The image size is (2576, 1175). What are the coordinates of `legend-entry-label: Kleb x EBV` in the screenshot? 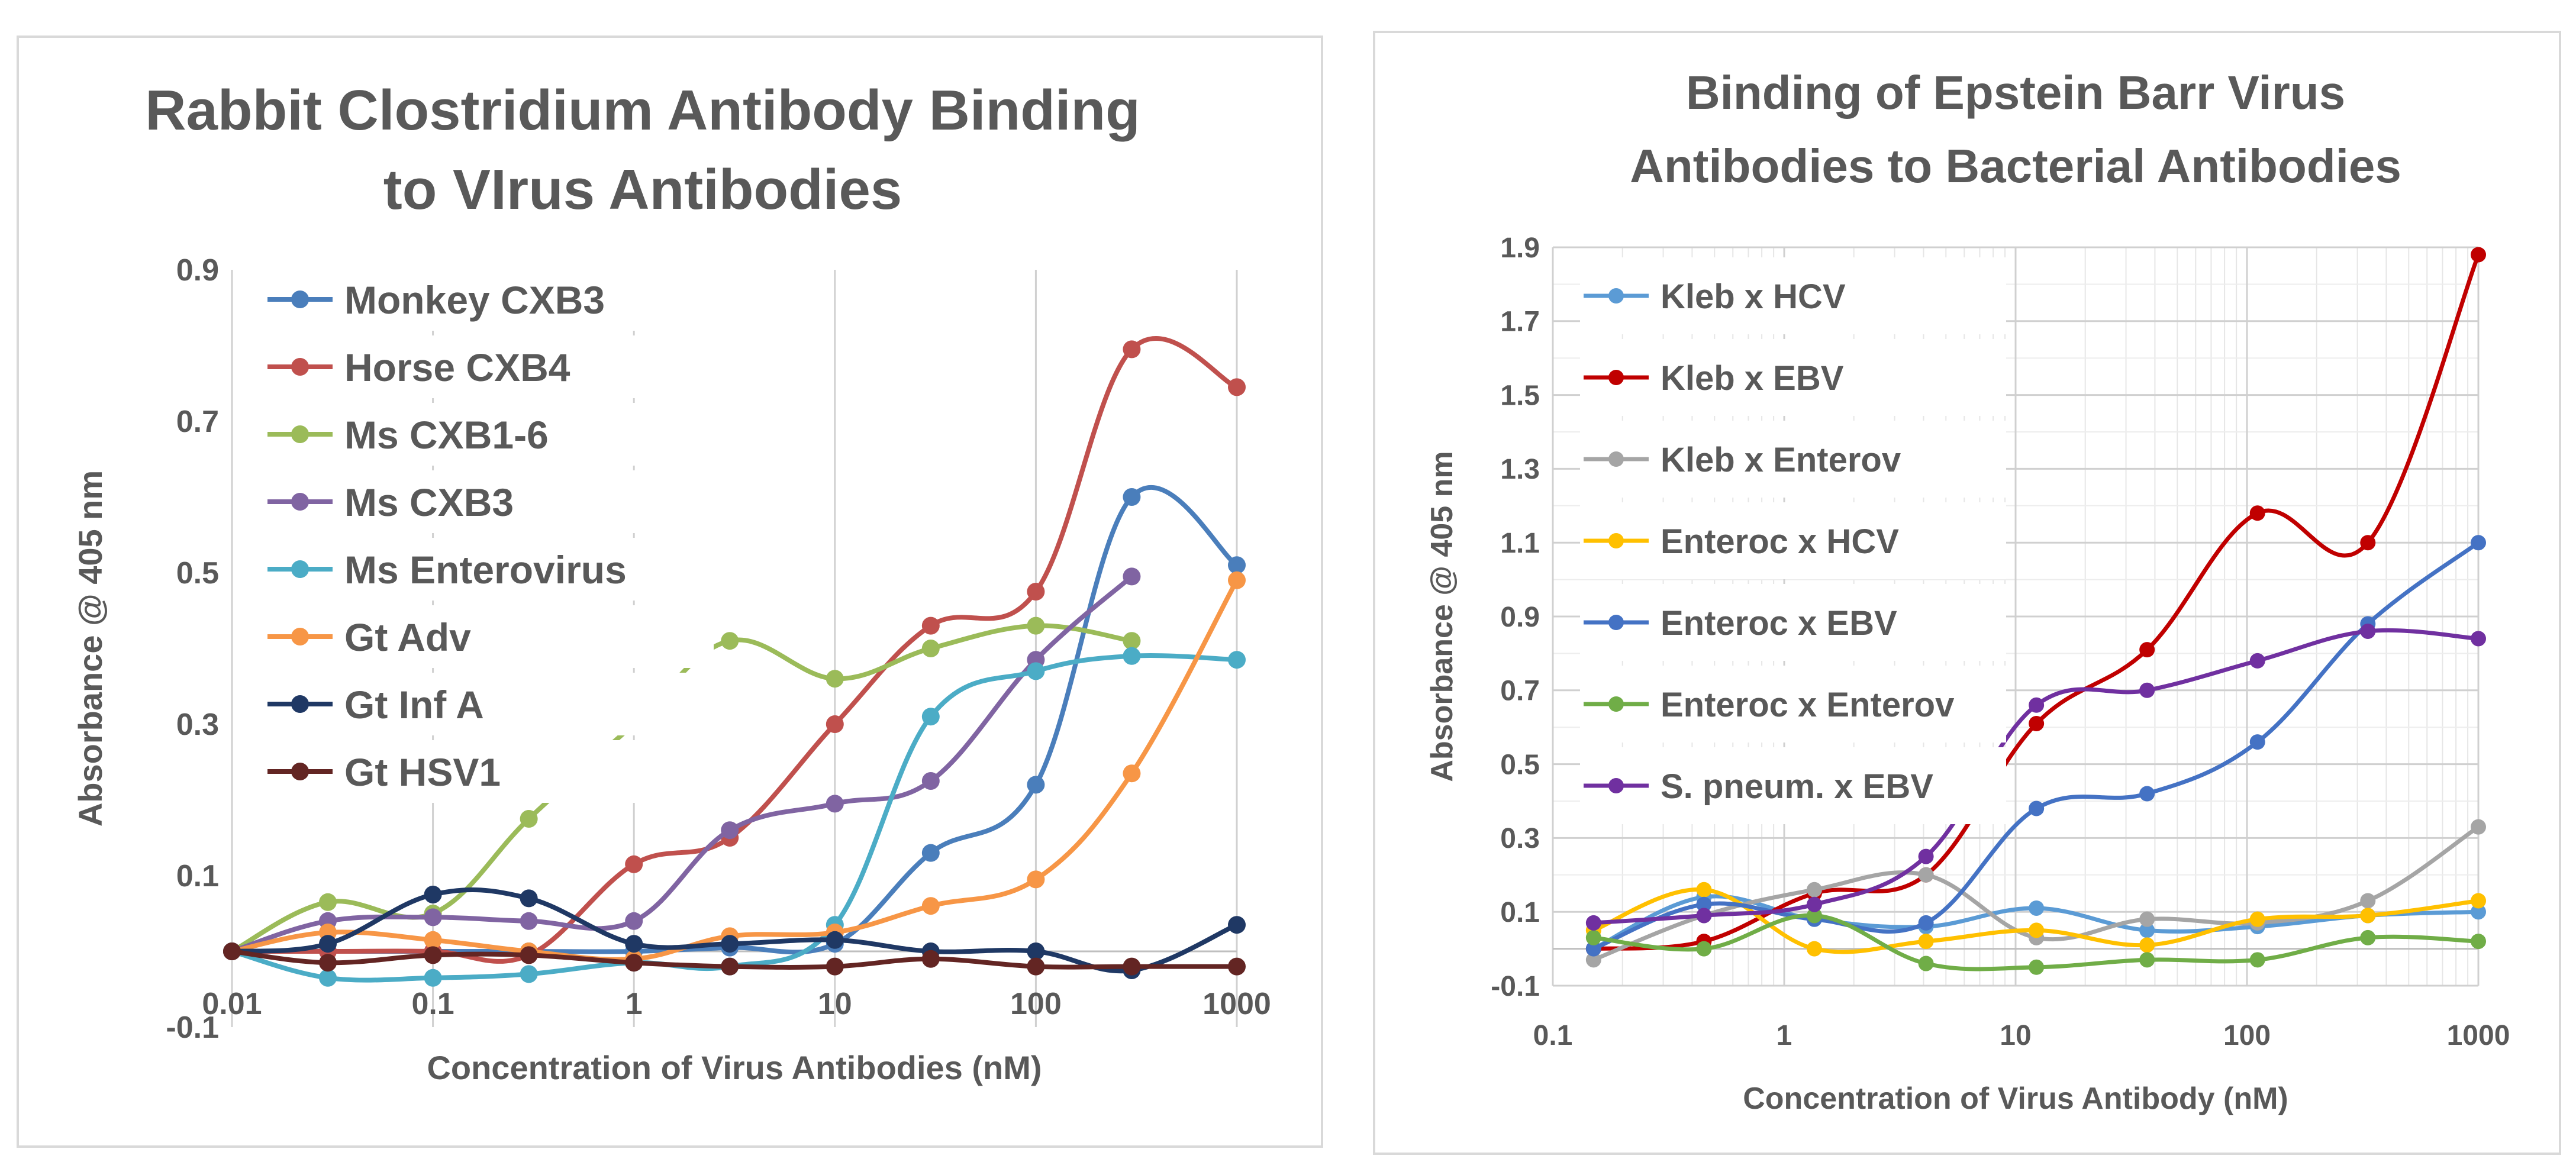 It's located at (1752, 378).